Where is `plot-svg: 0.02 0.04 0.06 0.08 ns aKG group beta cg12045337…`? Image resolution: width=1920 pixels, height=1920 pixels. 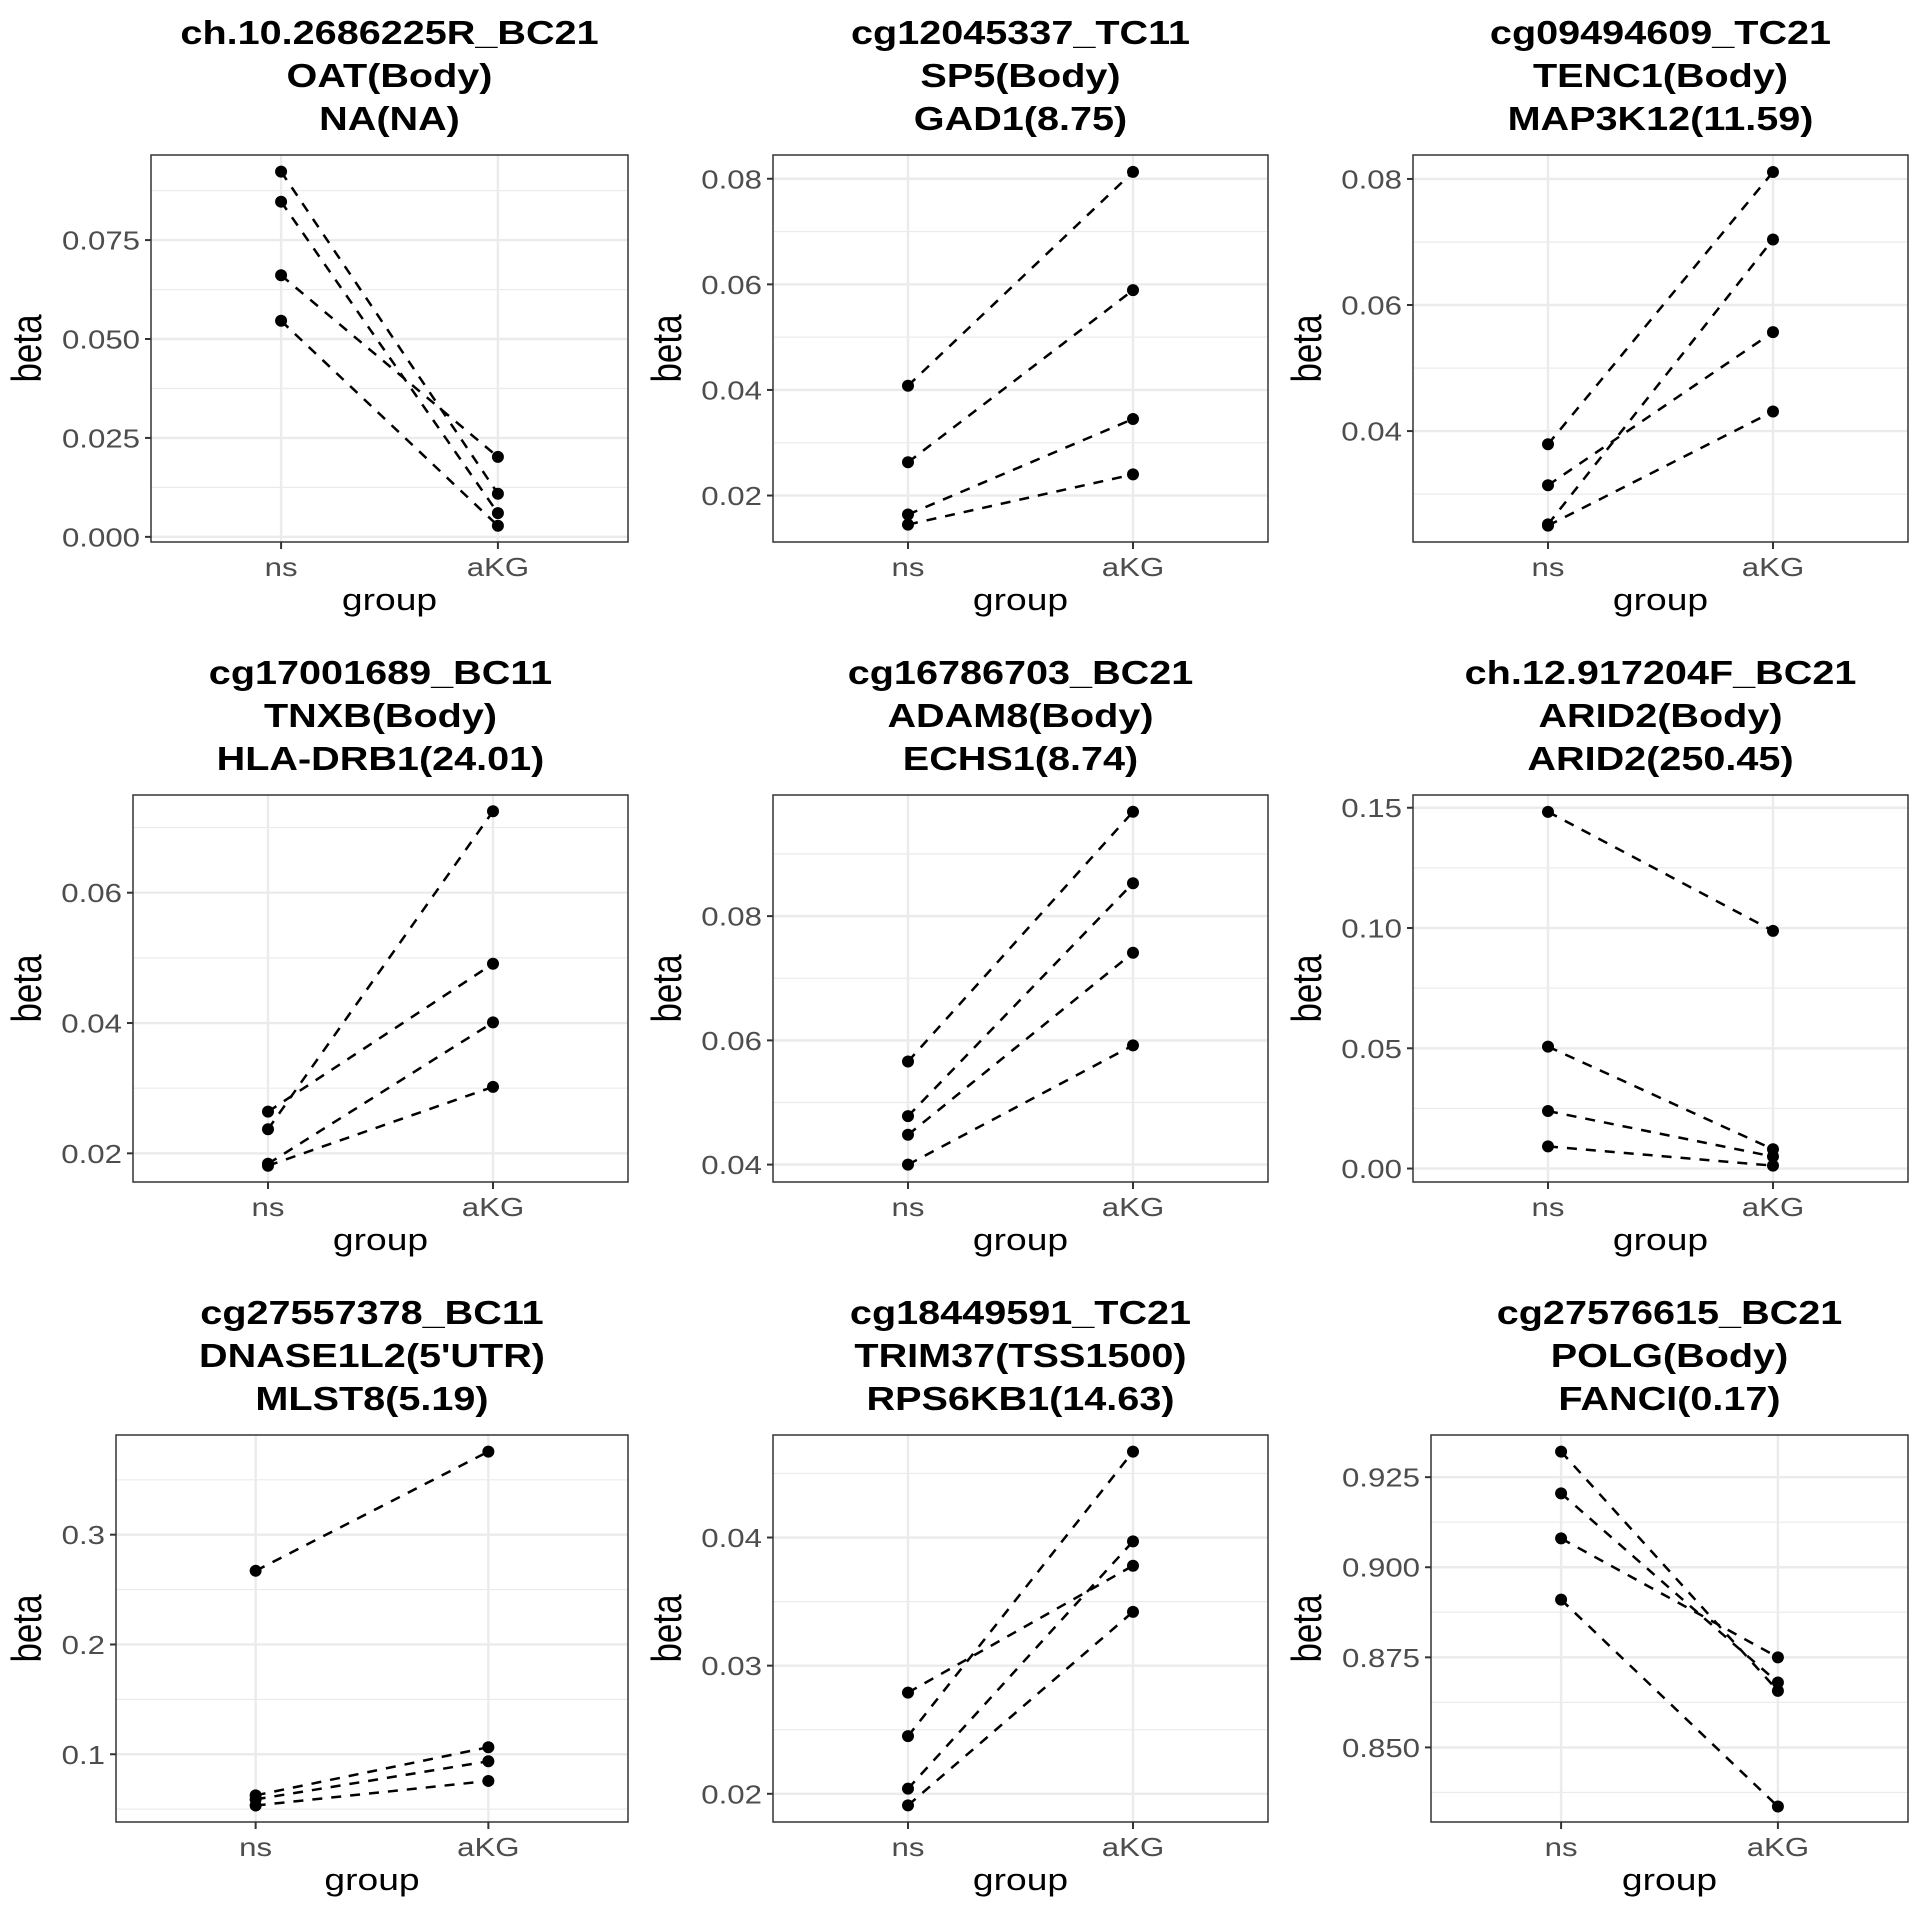
plot-svg: 0.02 0.04 0.06 0.08 ns aKG group beta cg12045337… is located at coordinates (956, 315).